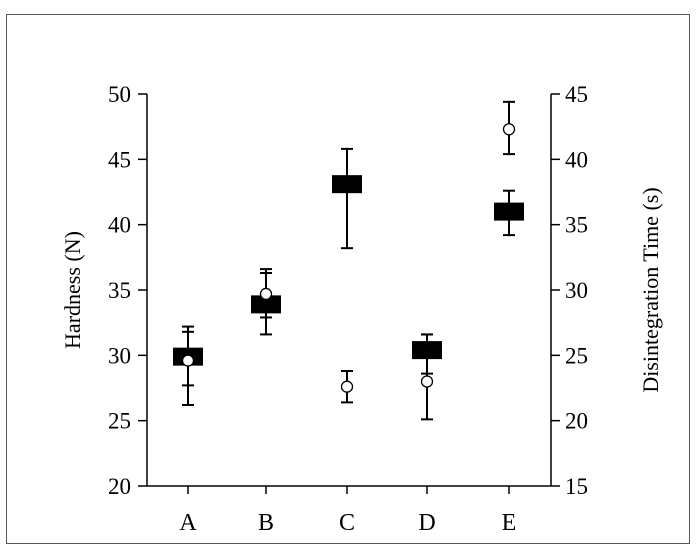 Image resolution: width=698 pixels, height=544 pixels. Describe the element at coordinates (576, 225) in the screenshot. I see `right-tick-label: 35` at that location.